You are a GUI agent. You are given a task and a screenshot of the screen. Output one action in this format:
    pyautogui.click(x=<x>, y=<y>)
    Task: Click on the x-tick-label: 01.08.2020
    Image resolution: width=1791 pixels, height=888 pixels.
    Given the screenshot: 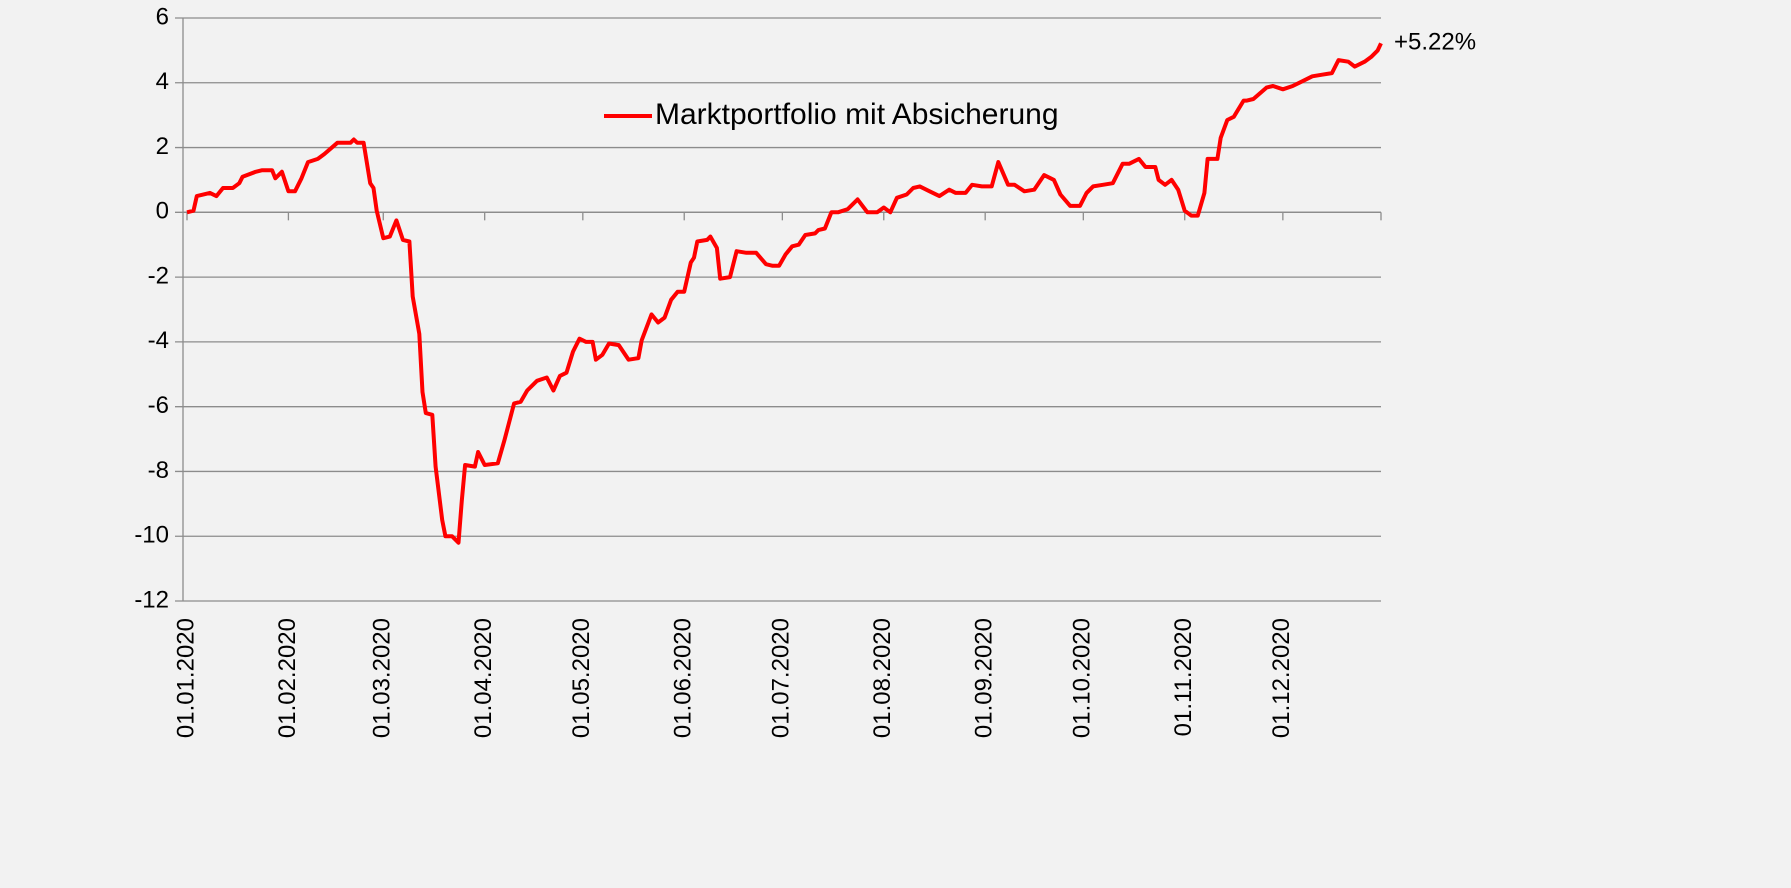 What is the action you would take?
    pyautogui.click(x=882, y=678)
    